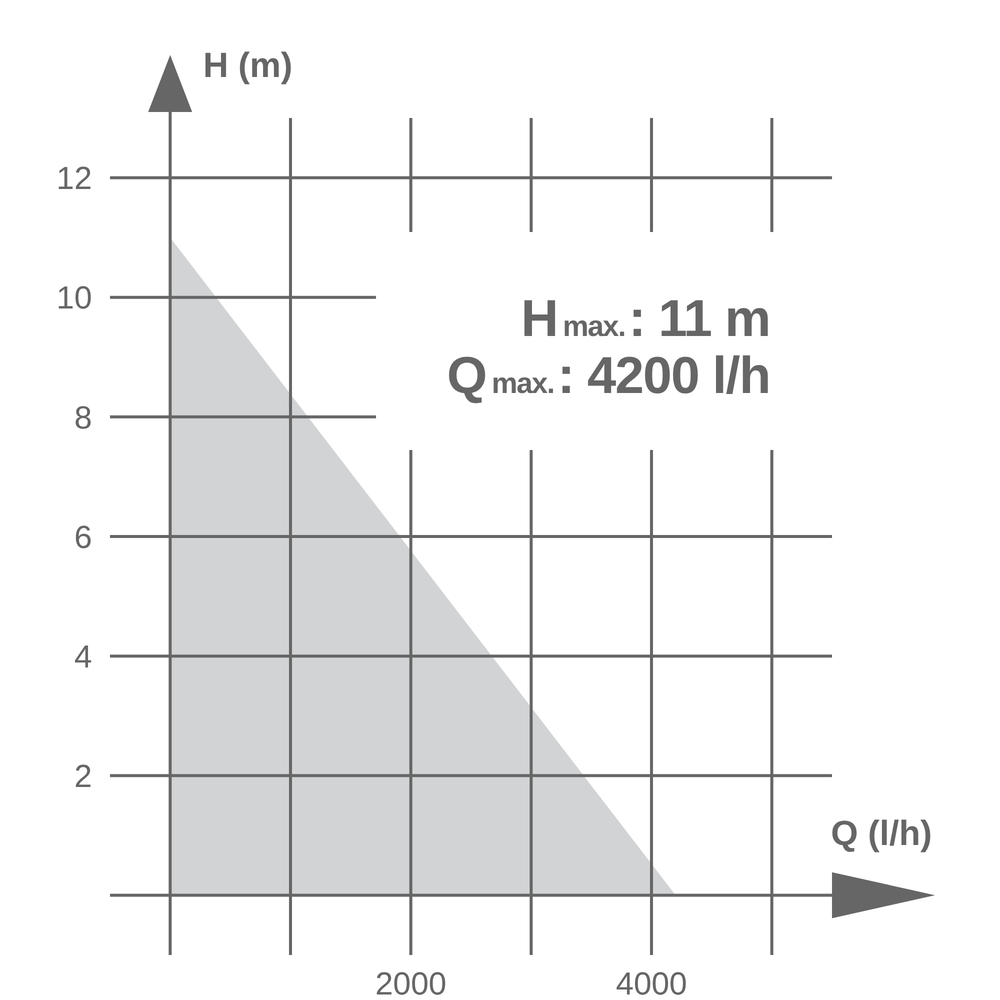 The width and height of the screenshot is (1000, 1000). I want to click on y-tick-label: 12, so click(74, 178).